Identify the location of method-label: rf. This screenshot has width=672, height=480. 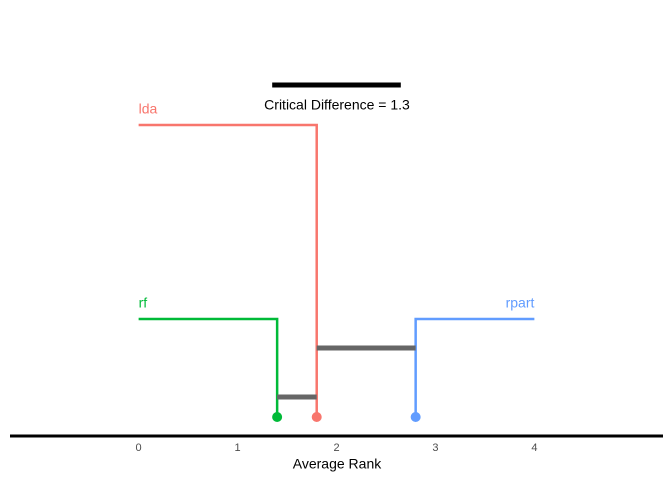
(143, 303).